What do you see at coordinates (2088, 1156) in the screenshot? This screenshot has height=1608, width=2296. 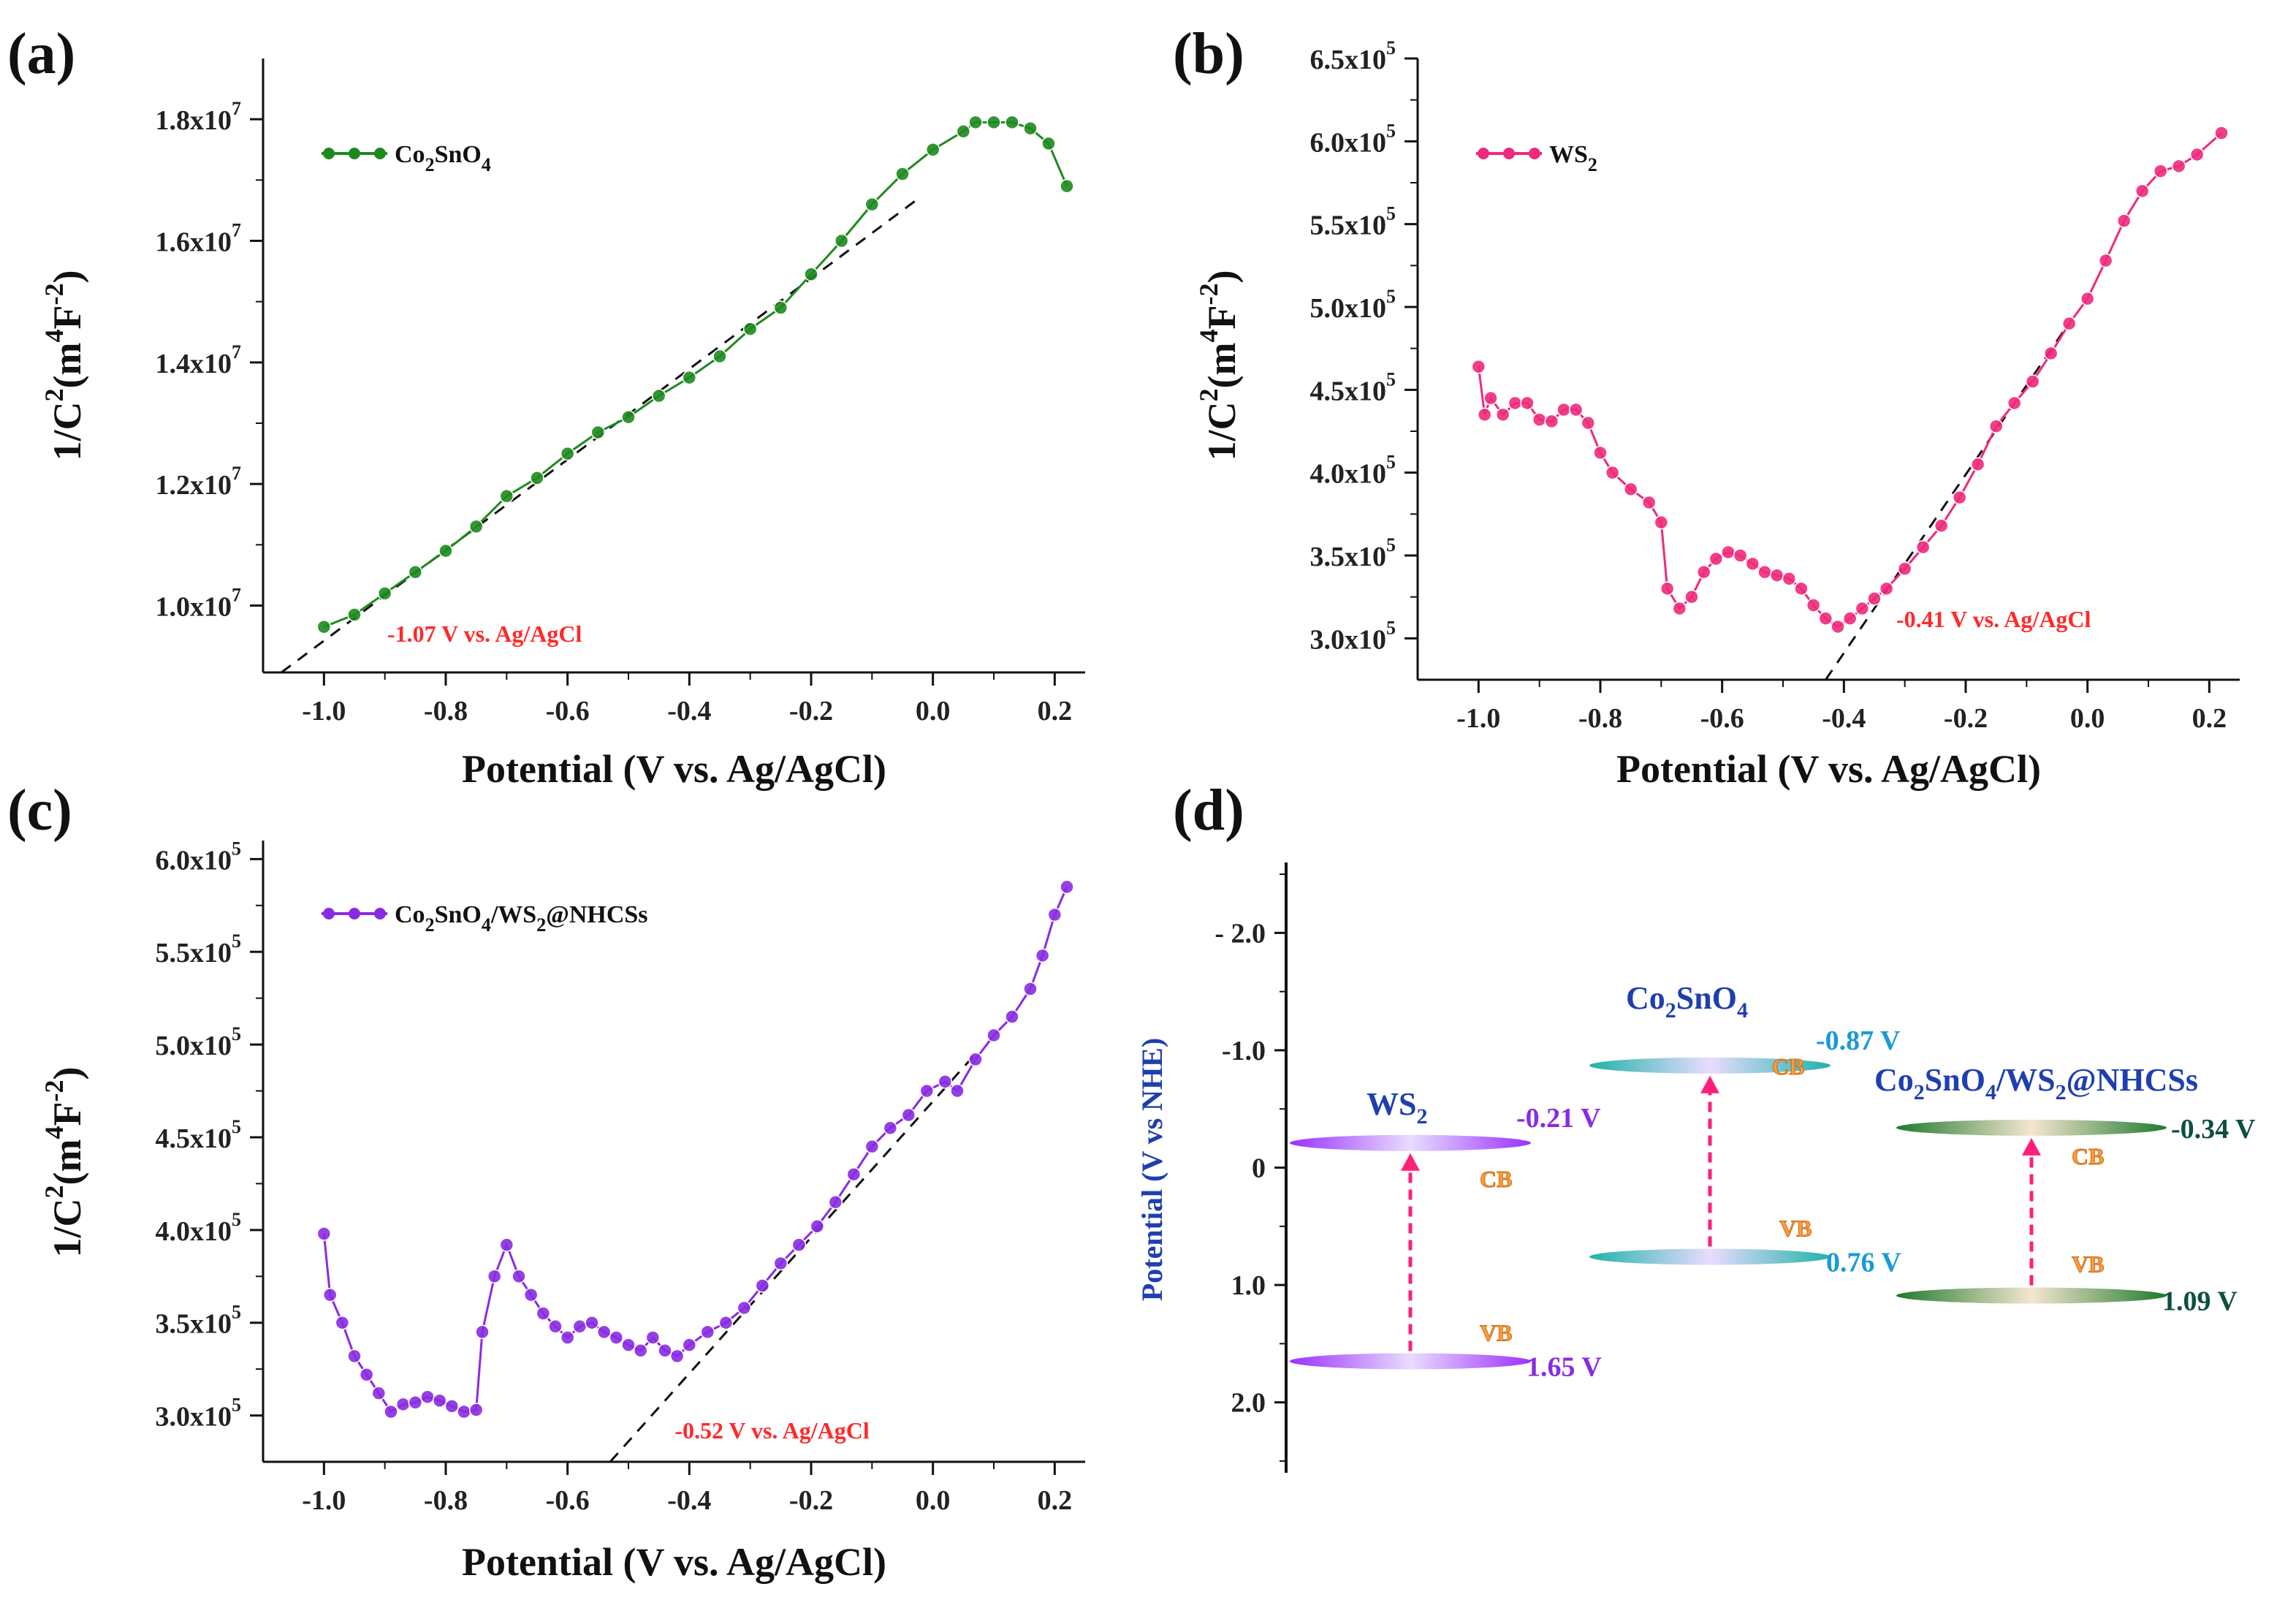 I see `cb-tag: CB` at bounding box center [2088, 1156].